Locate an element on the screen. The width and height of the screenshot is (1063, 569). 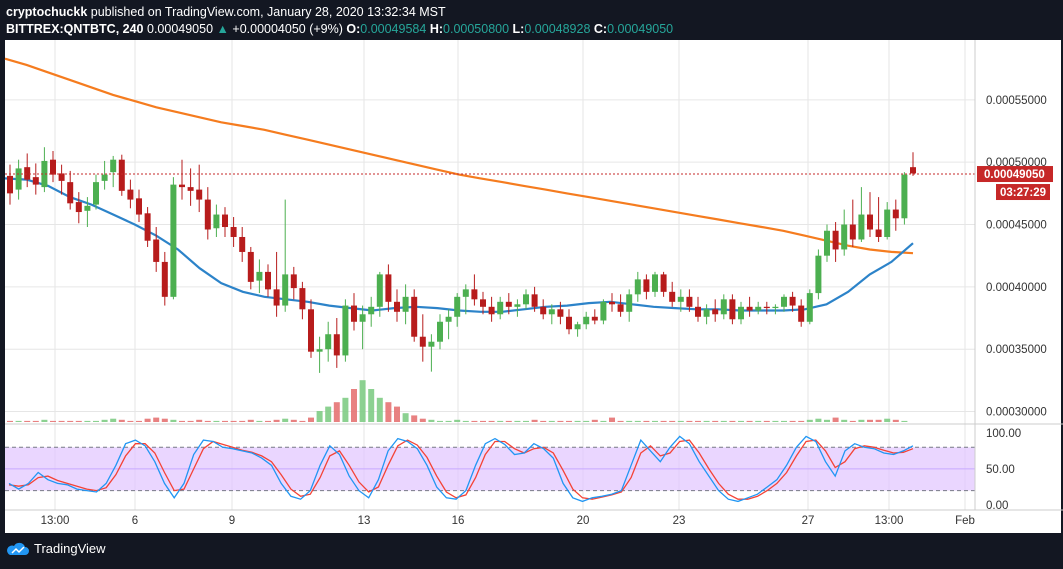
last-price-tag is located at coordinates (1015, 174).